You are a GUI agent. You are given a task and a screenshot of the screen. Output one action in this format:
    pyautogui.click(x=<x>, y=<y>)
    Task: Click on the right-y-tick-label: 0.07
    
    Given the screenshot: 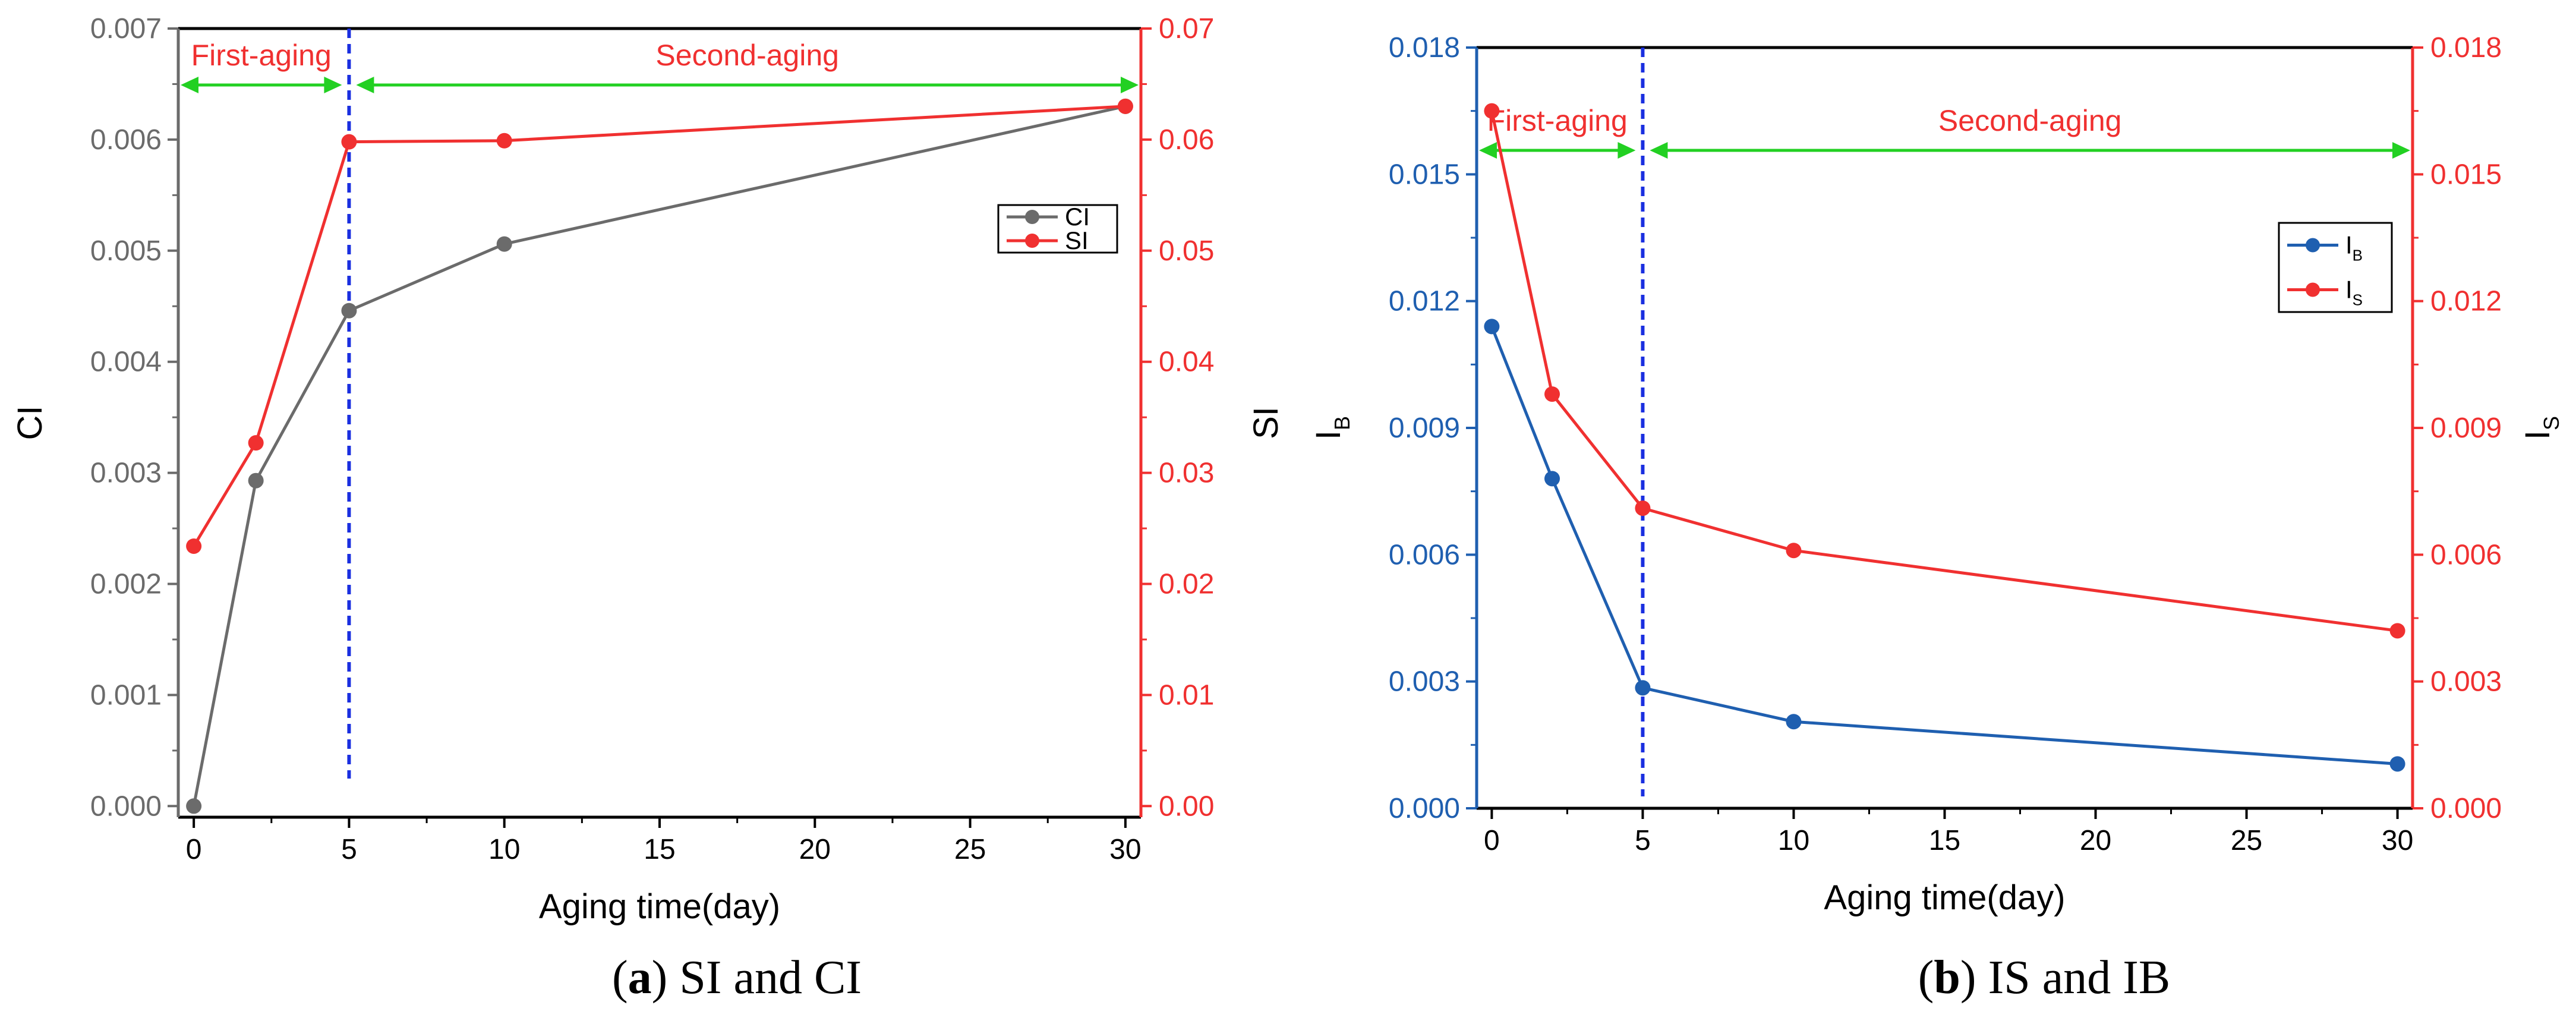 What is the action you would take?
    pyautogui.click(x=1186, y=29)
    